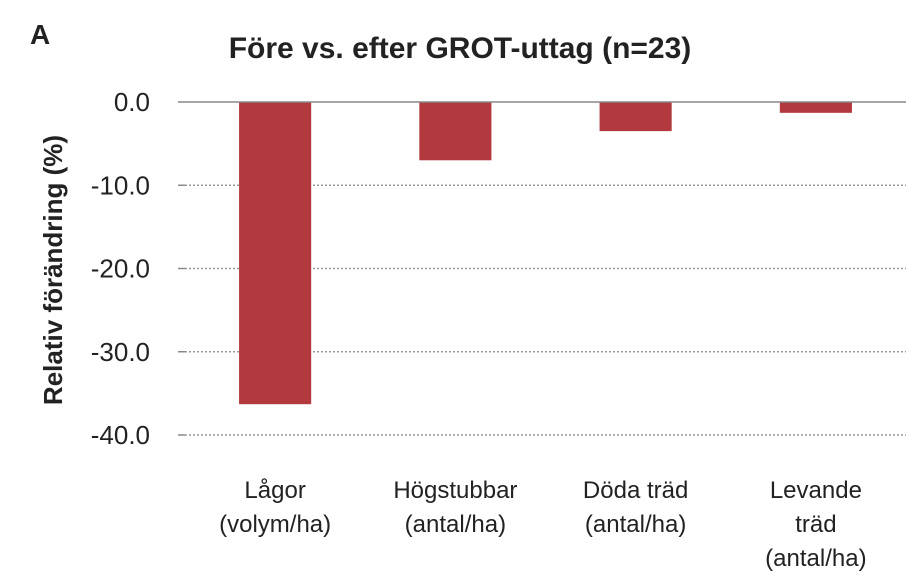 The image size is (906, 581). I want to click on y-tick-label: -20.0, so click(120, 269).